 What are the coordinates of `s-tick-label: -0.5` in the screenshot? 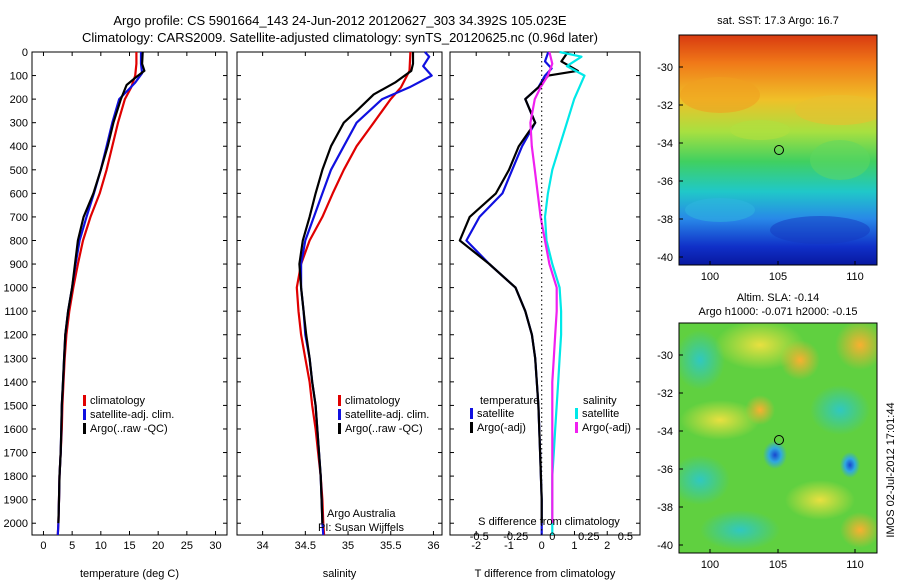 It's located at (479, 537).